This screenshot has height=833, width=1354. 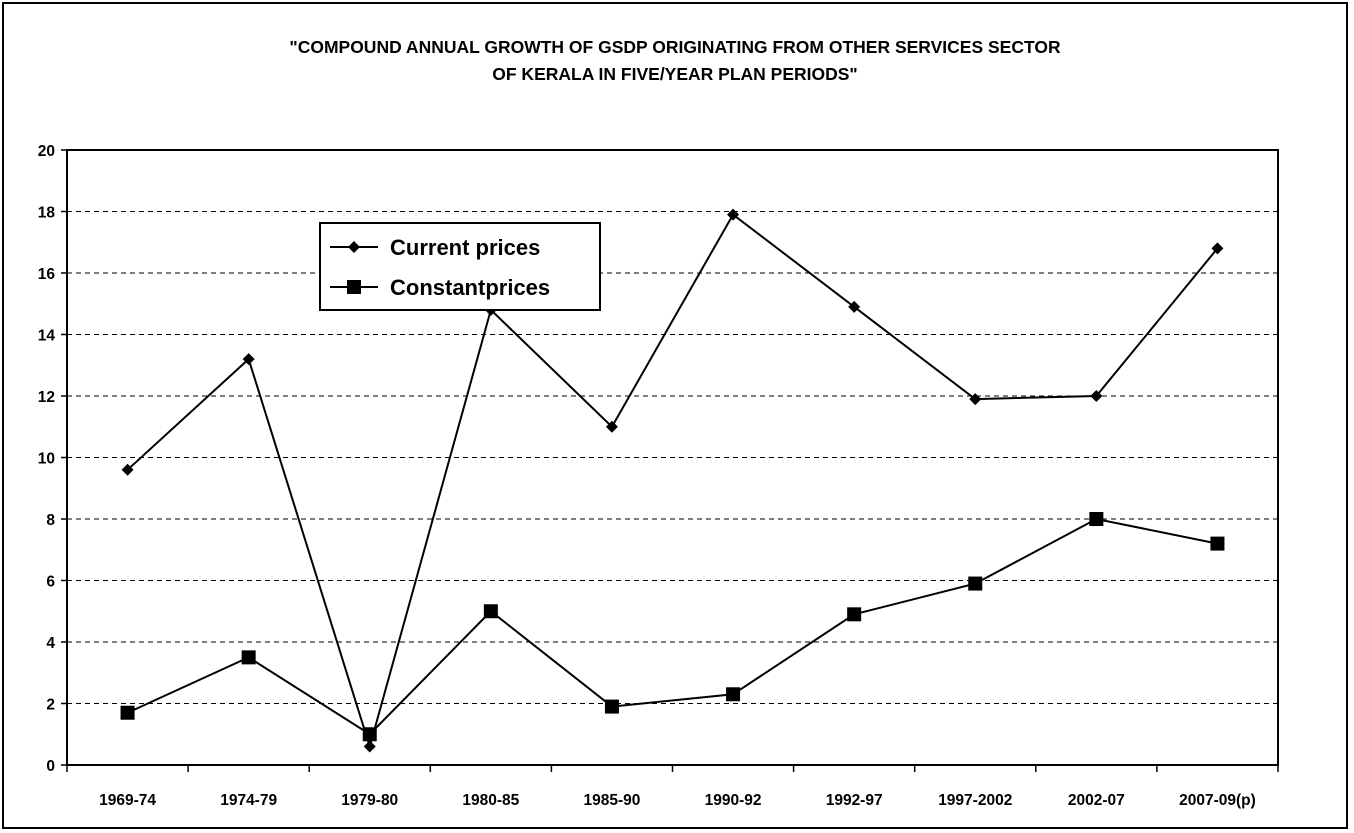 I want to click on y-tick-label: 18, so click(x=47, y=213).